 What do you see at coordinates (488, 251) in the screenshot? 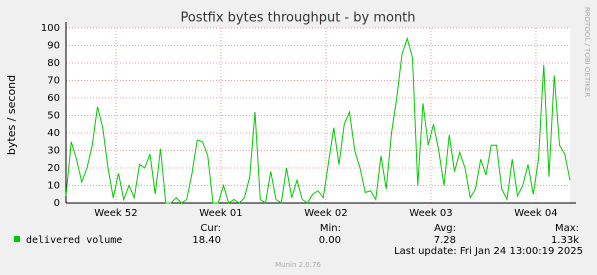
I see `last-update: Last update: Fri Jan 24 13:00:19 2025` at bounding box center [488, 251].